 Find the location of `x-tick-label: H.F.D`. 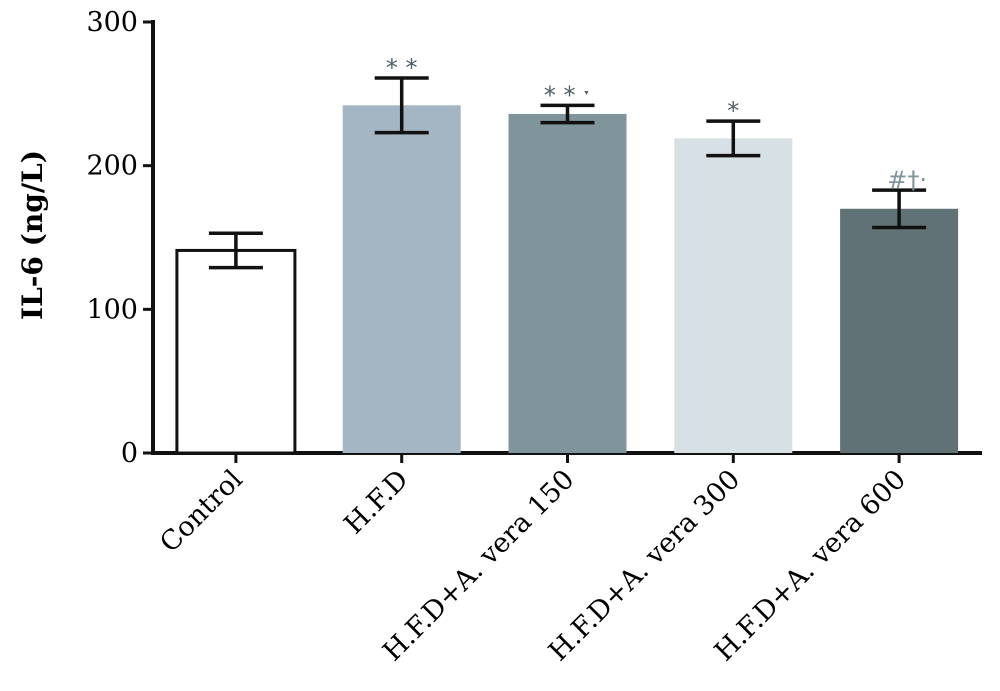

x-tick-label: H.F.D is located at coordinates (376, 502).